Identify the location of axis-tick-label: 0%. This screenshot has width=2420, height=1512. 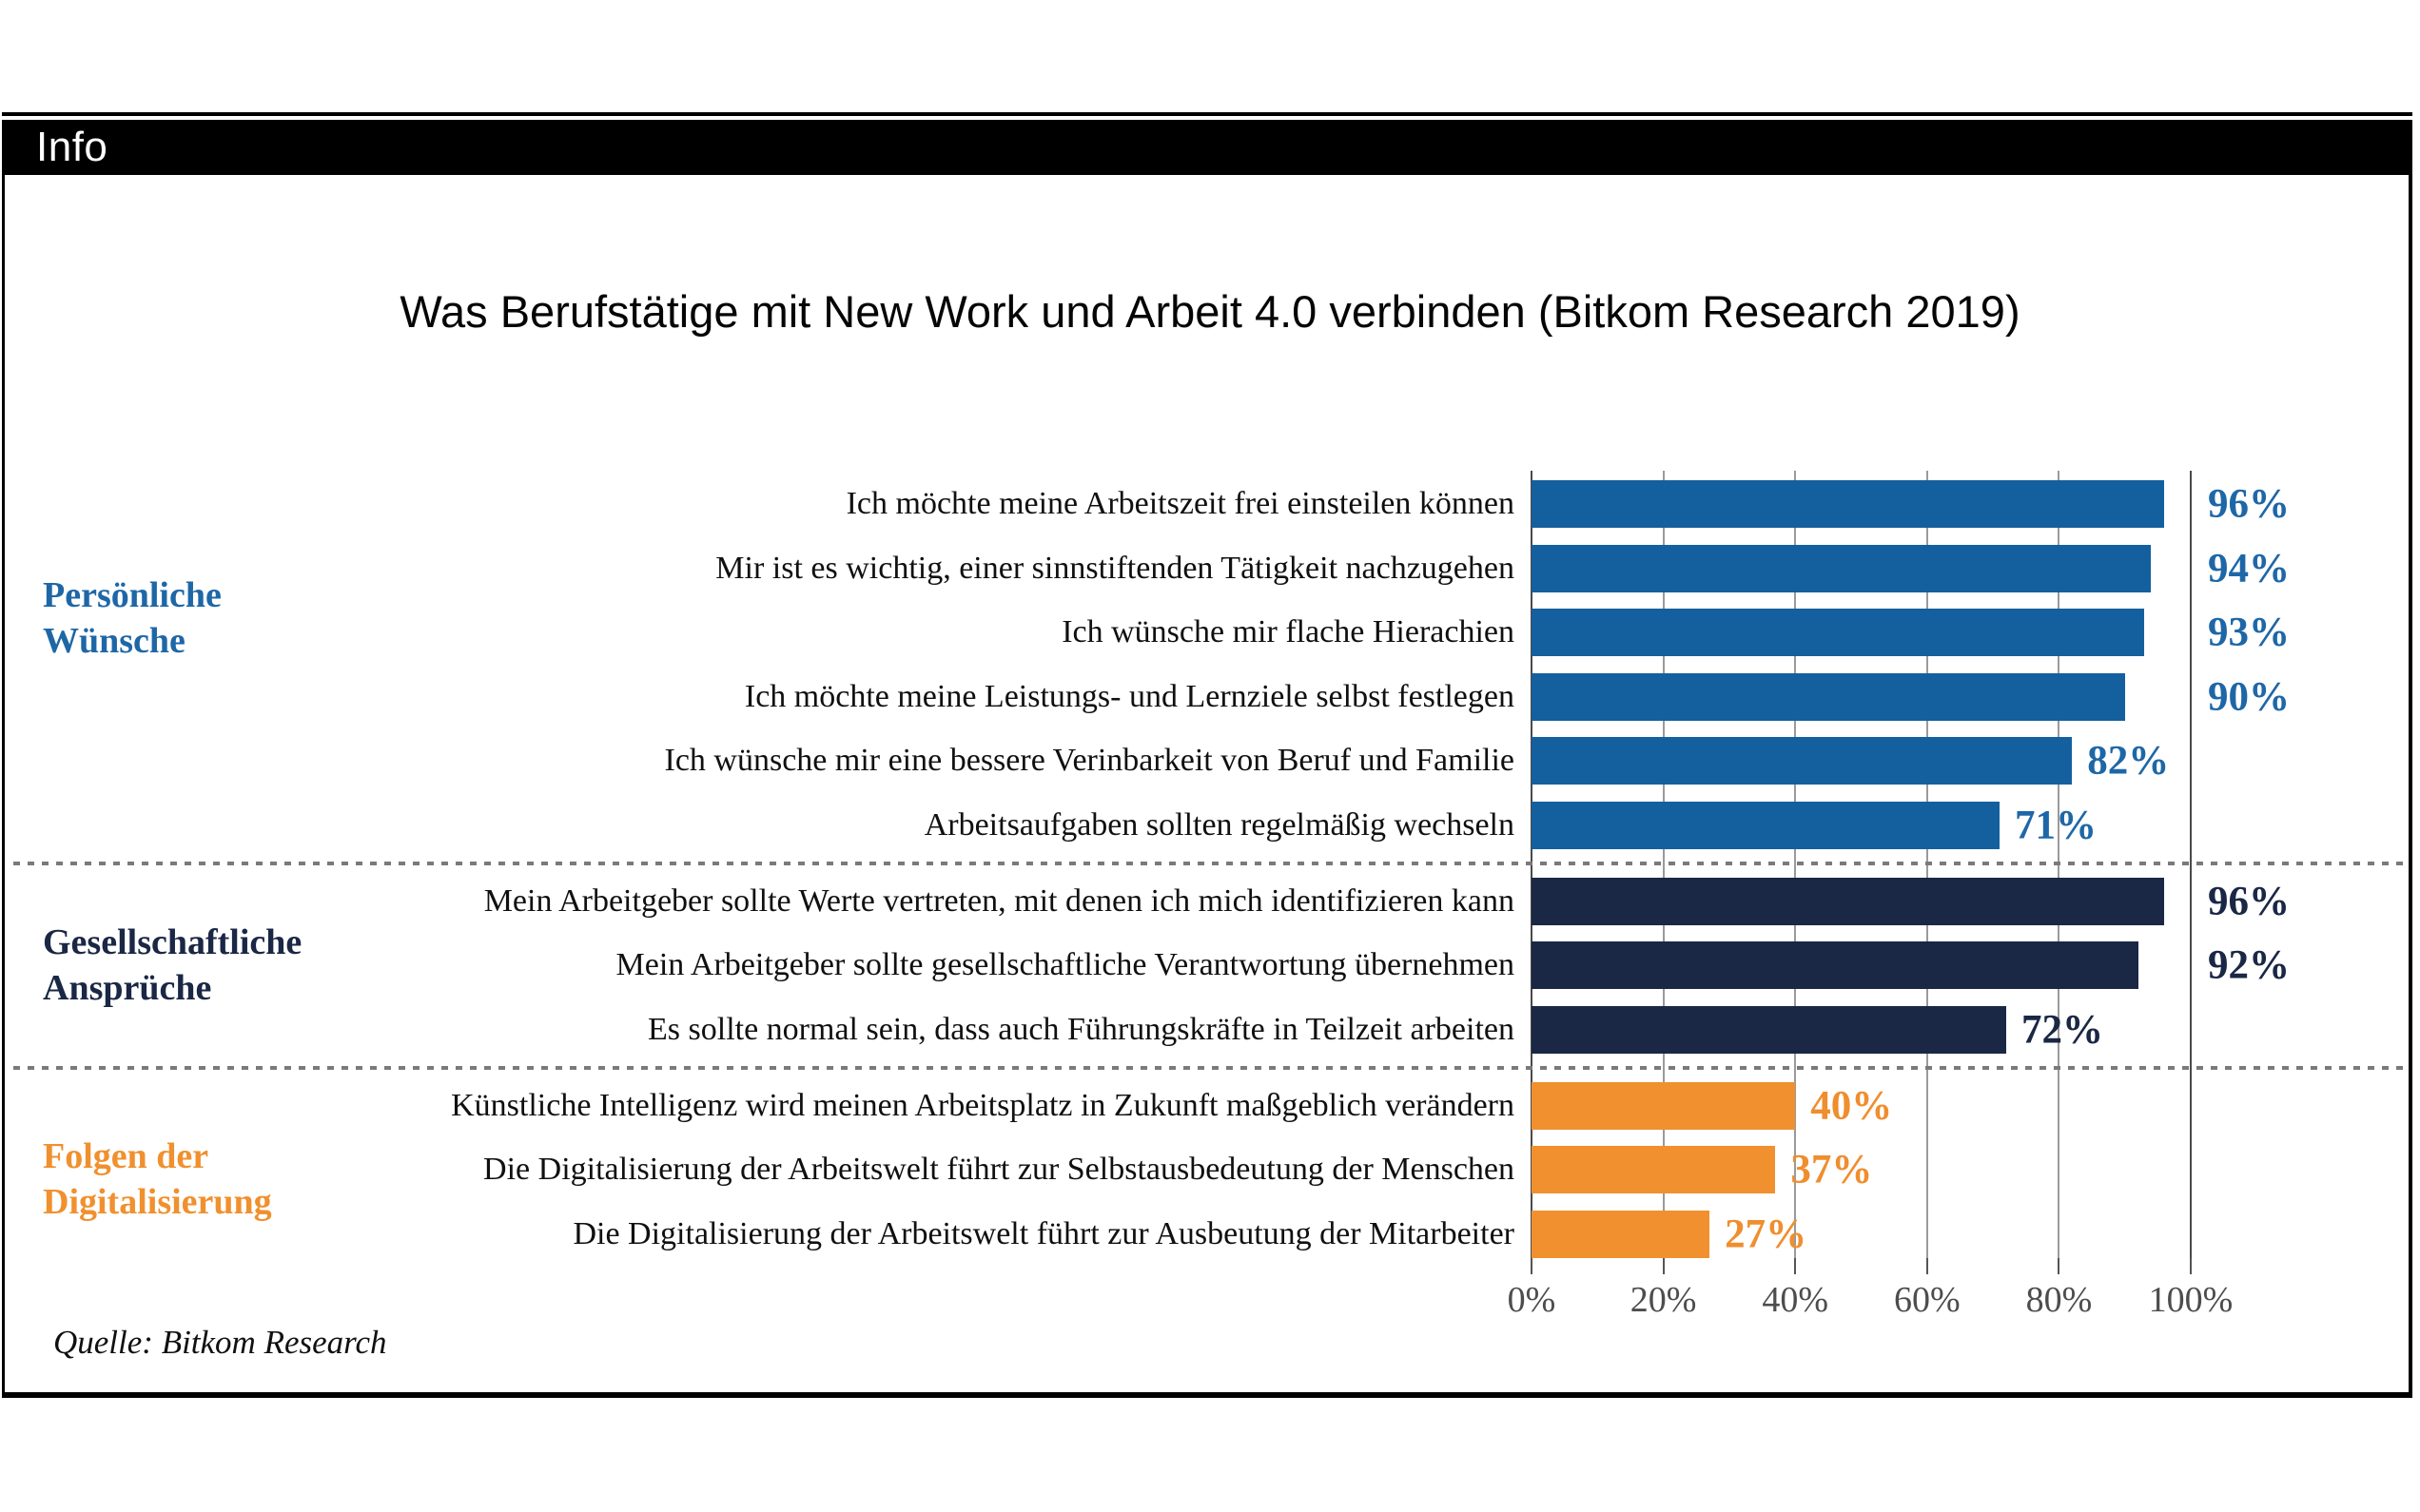
(1531, 1300).